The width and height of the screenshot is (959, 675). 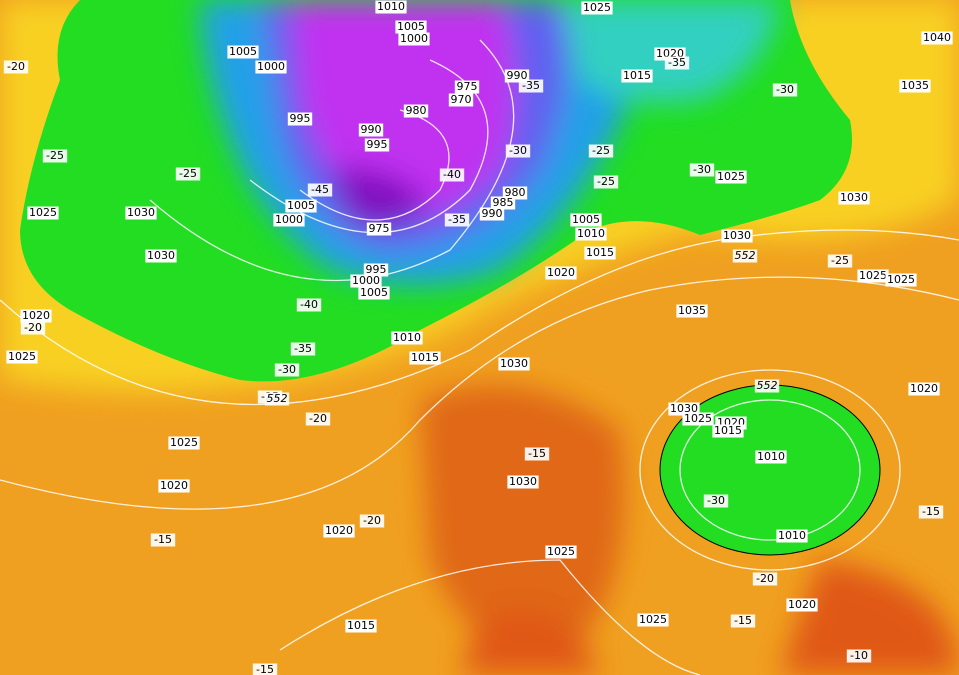 I want to click on temperature-label: -45, so click(x=320, y=189).